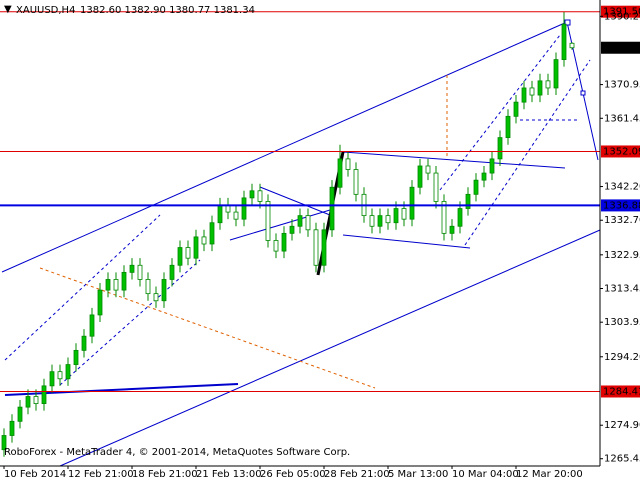 The width and height of the screenshot is (640, 480). I want to click on x-tick-label: 10 Mar 04:00, so click(485, 474).